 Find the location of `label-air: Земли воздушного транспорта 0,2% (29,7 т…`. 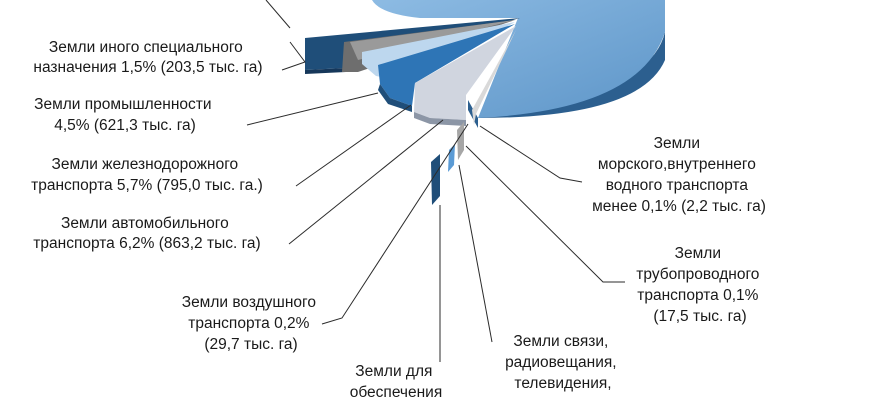

label-air: Земли воздушного транспорта 0,2% (29,7 т… is located at coordinates (251, 323).